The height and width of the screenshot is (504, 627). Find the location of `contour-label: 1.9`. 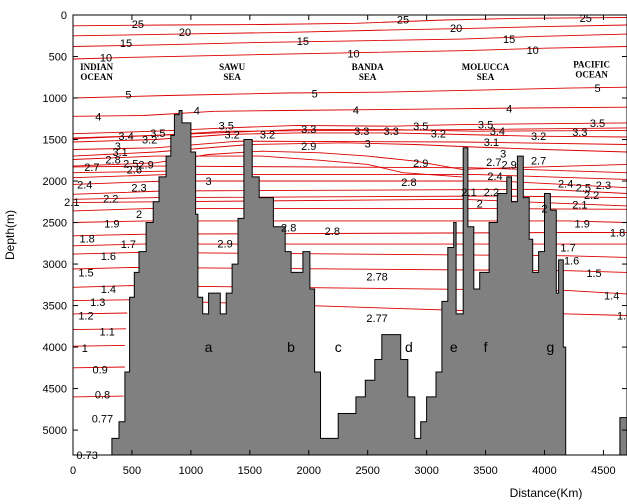

contour-label: 1.9 is located at coordinates (111, 224).